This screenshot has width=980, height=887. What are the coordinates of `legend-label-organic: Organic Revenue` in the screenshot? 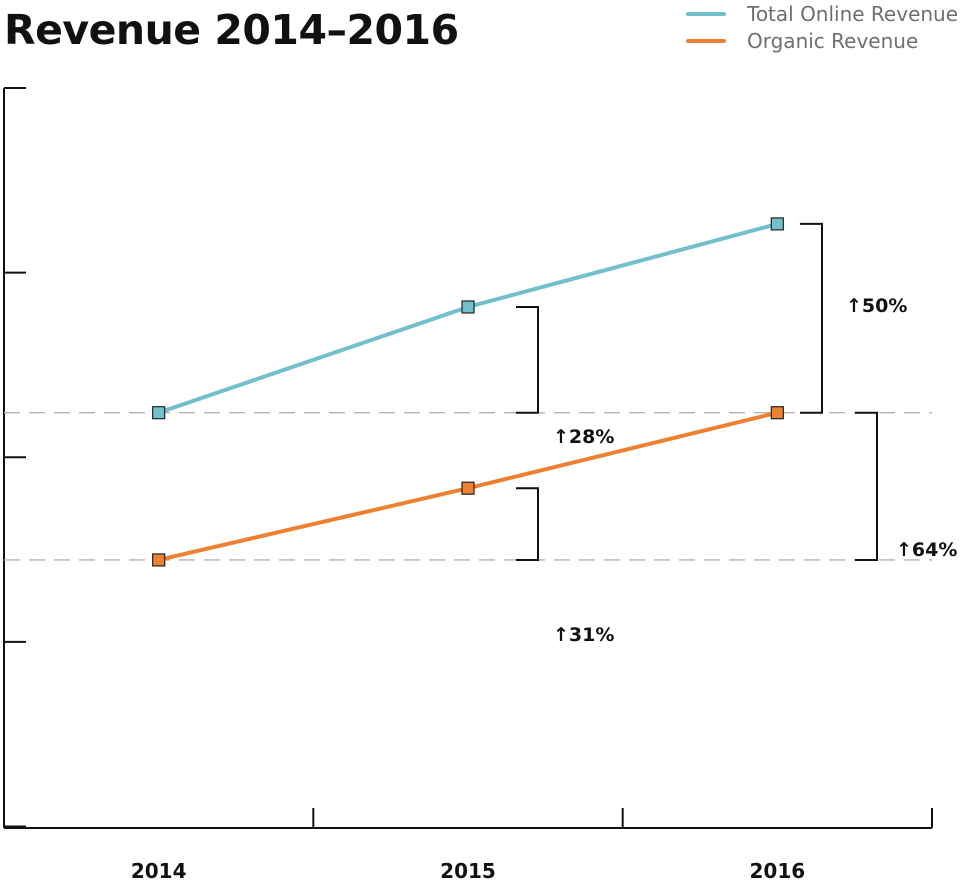 It's located at (833, 40).